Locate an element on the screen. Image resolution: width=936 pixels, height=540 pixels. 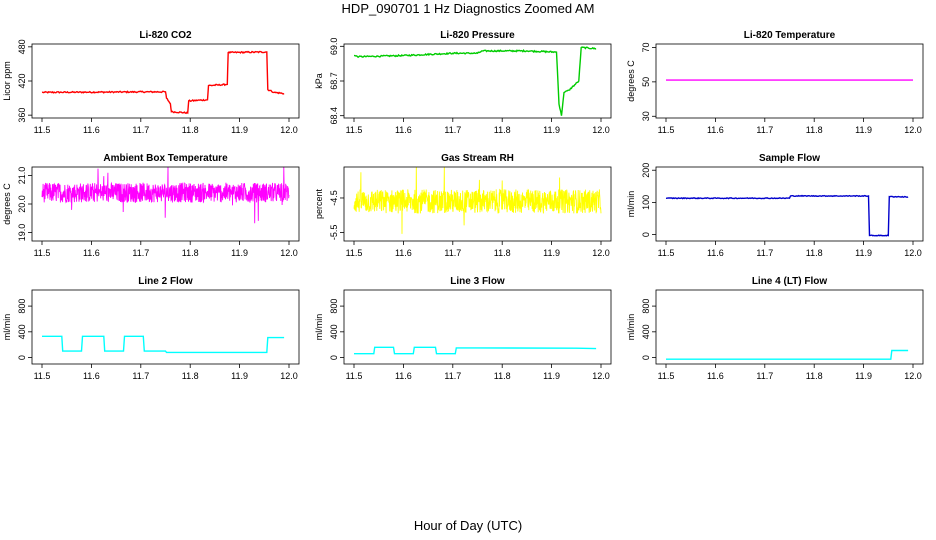
panel-title: Gas Stream RH is located at coordinates (477, 158).